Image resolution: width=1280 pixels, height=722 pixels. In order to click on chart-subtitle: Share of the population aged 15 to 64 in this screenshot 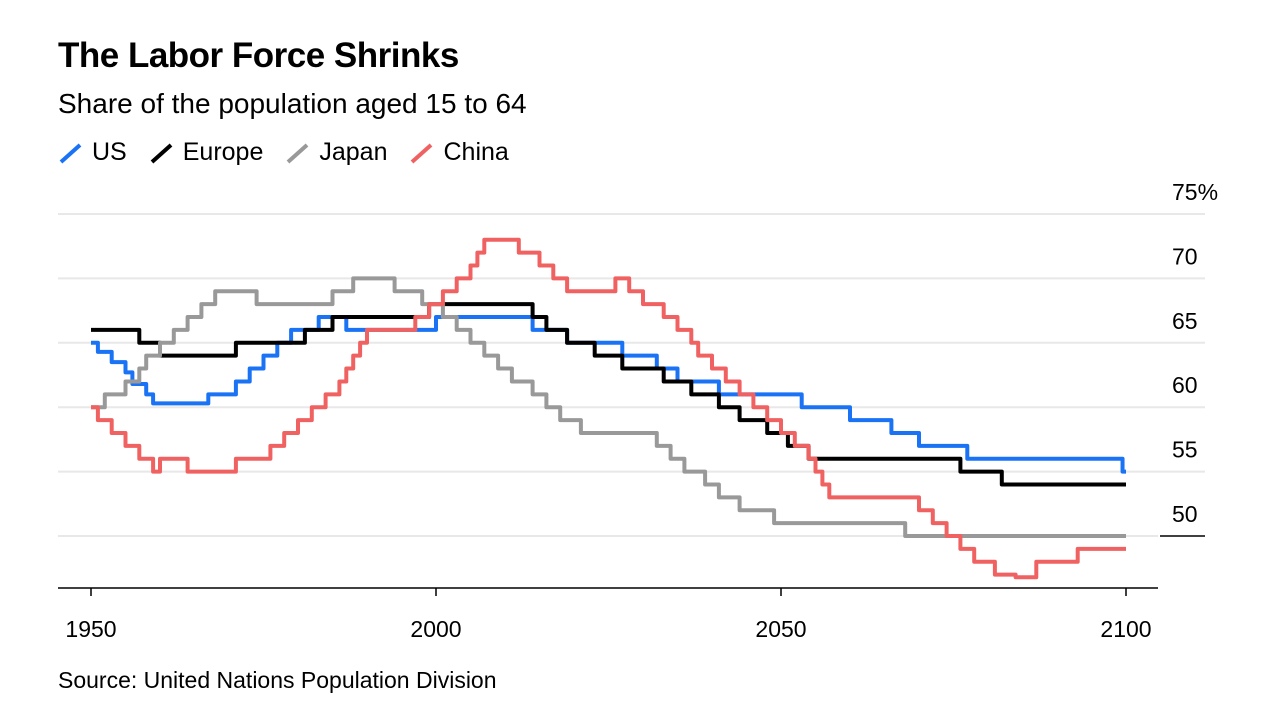, I will do `click(292, 103)`.